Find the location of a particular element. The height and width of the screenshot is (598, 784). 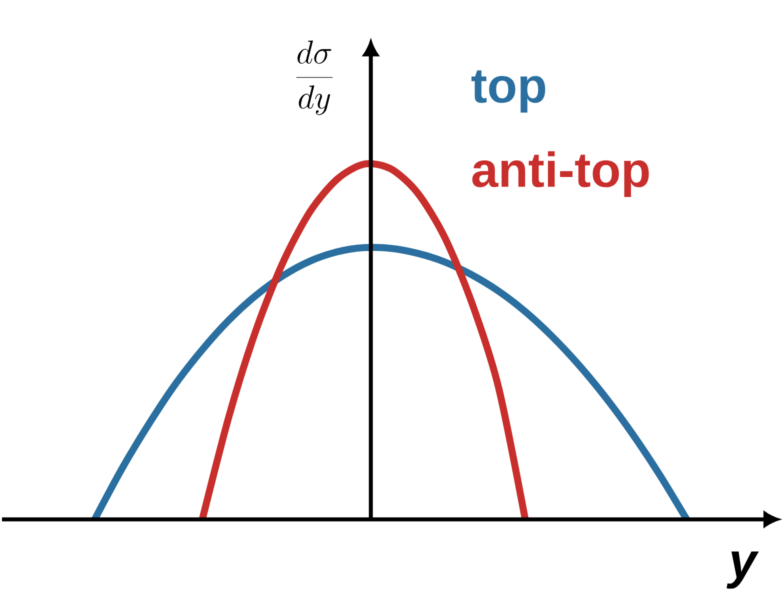

x-axis-title: y is located at coordinates (742, 570).